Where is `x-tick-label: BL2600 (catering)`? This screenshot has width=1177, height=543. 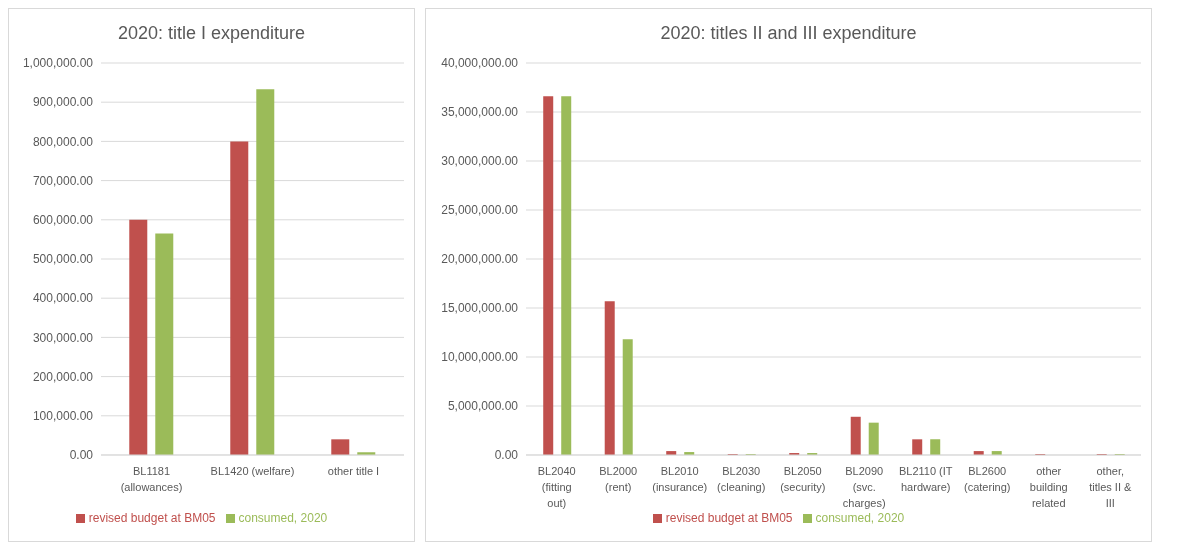 x-tick-label: BL2600 (catering) is located at coordinates (987, 479).